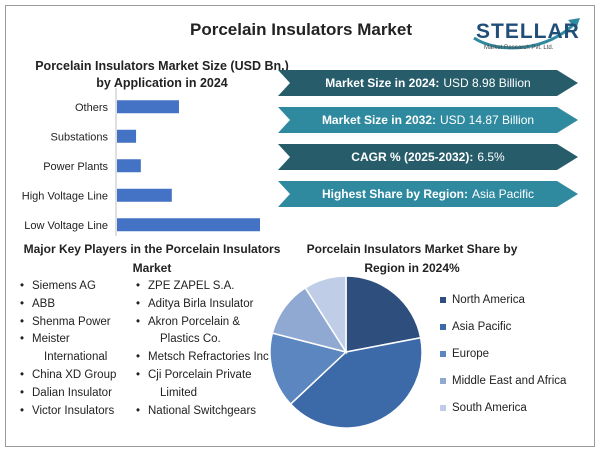  What do you see at coordinates (80, 137) in the screenshot?
I see `bar-category-label: Substations` at bounding box center [80, 137].